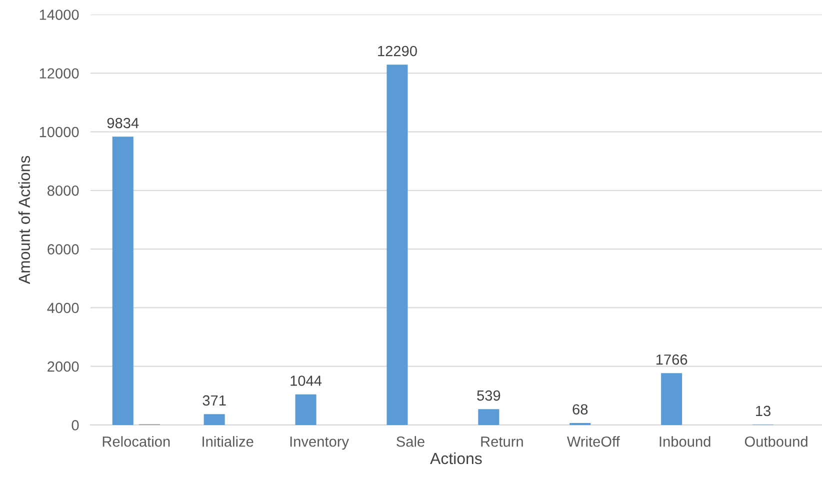  I want to click on x-tick-label: WriteOff, so click(593, 441).